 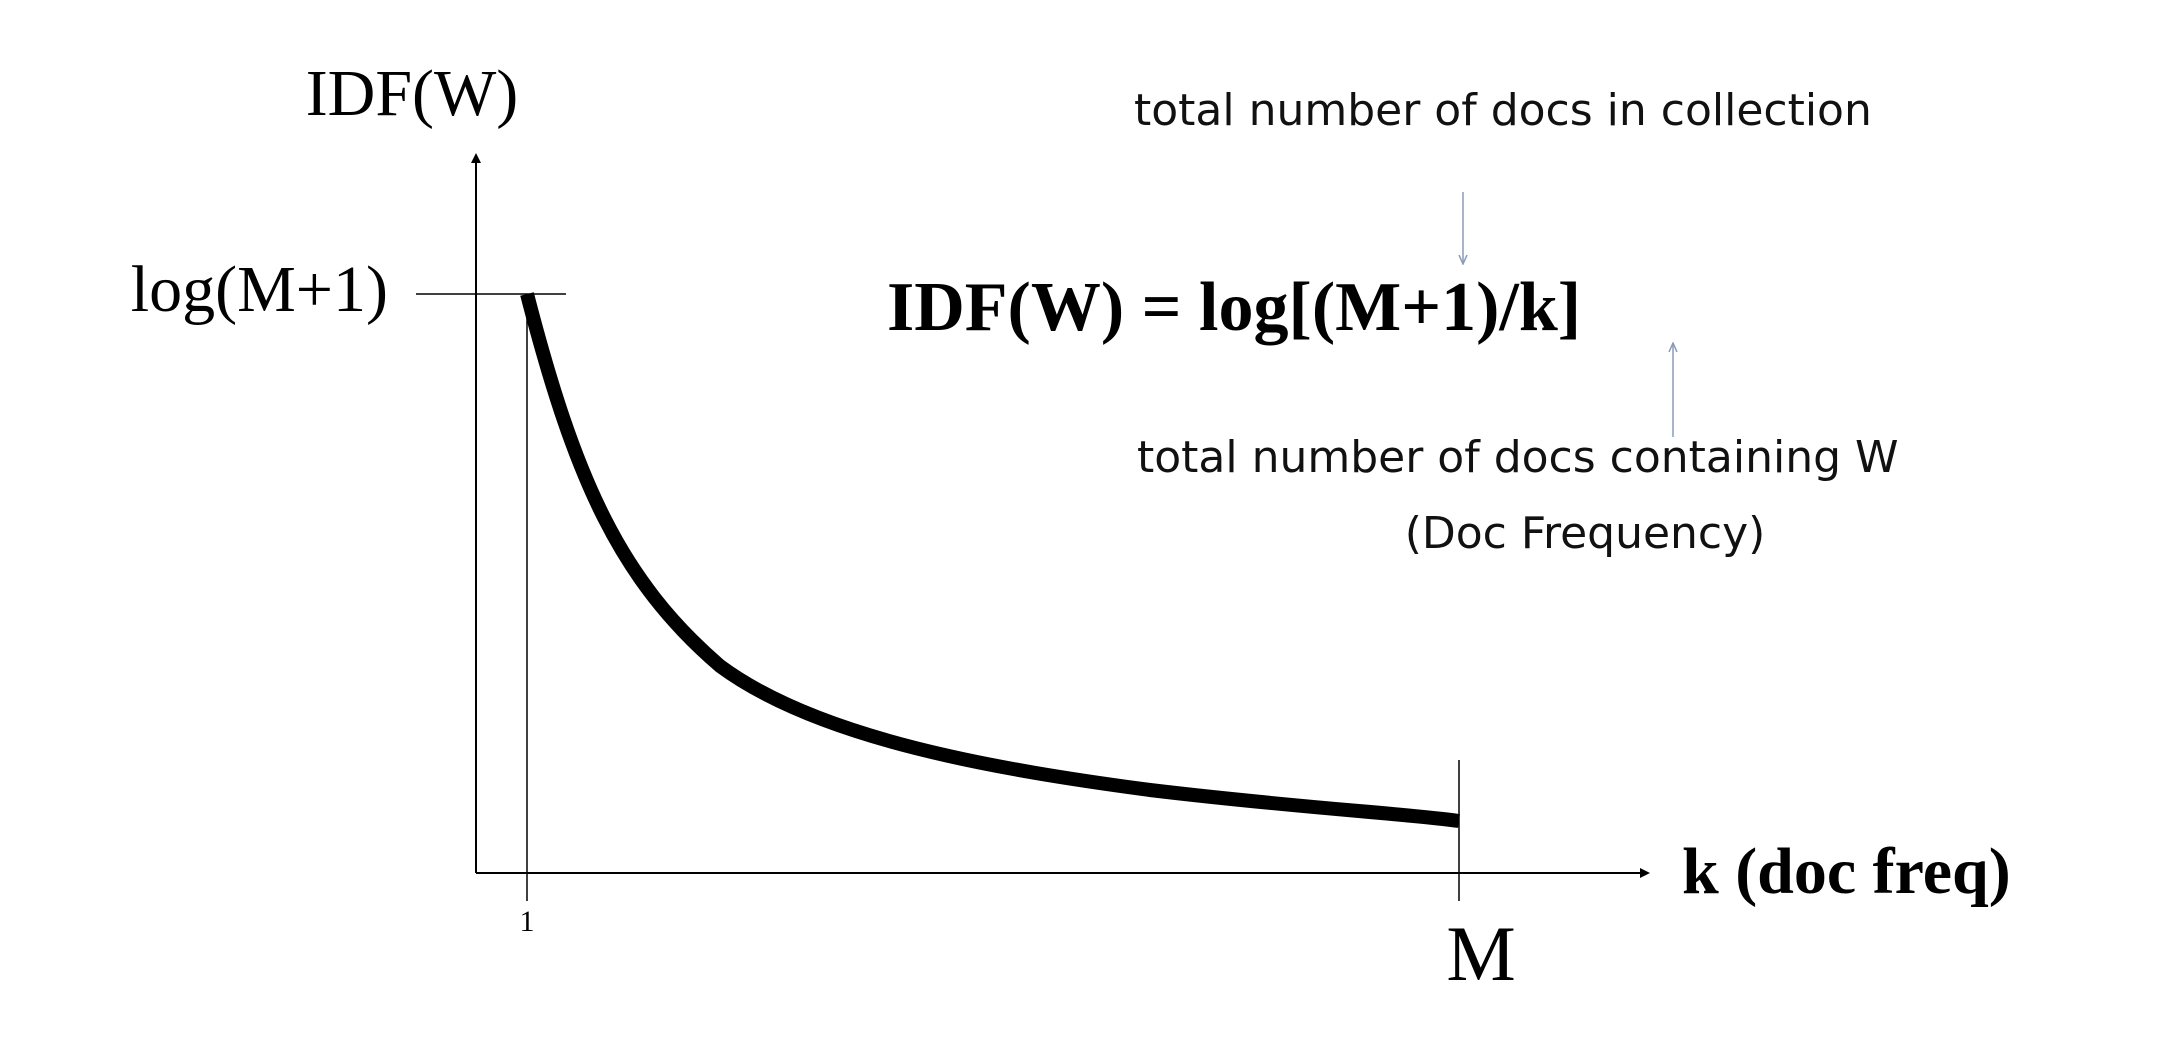 What do you see at coordinates (259, 289) in the screenshot?
I see `y-tick-label: log(M+1)` at bounding box center [259, 289].